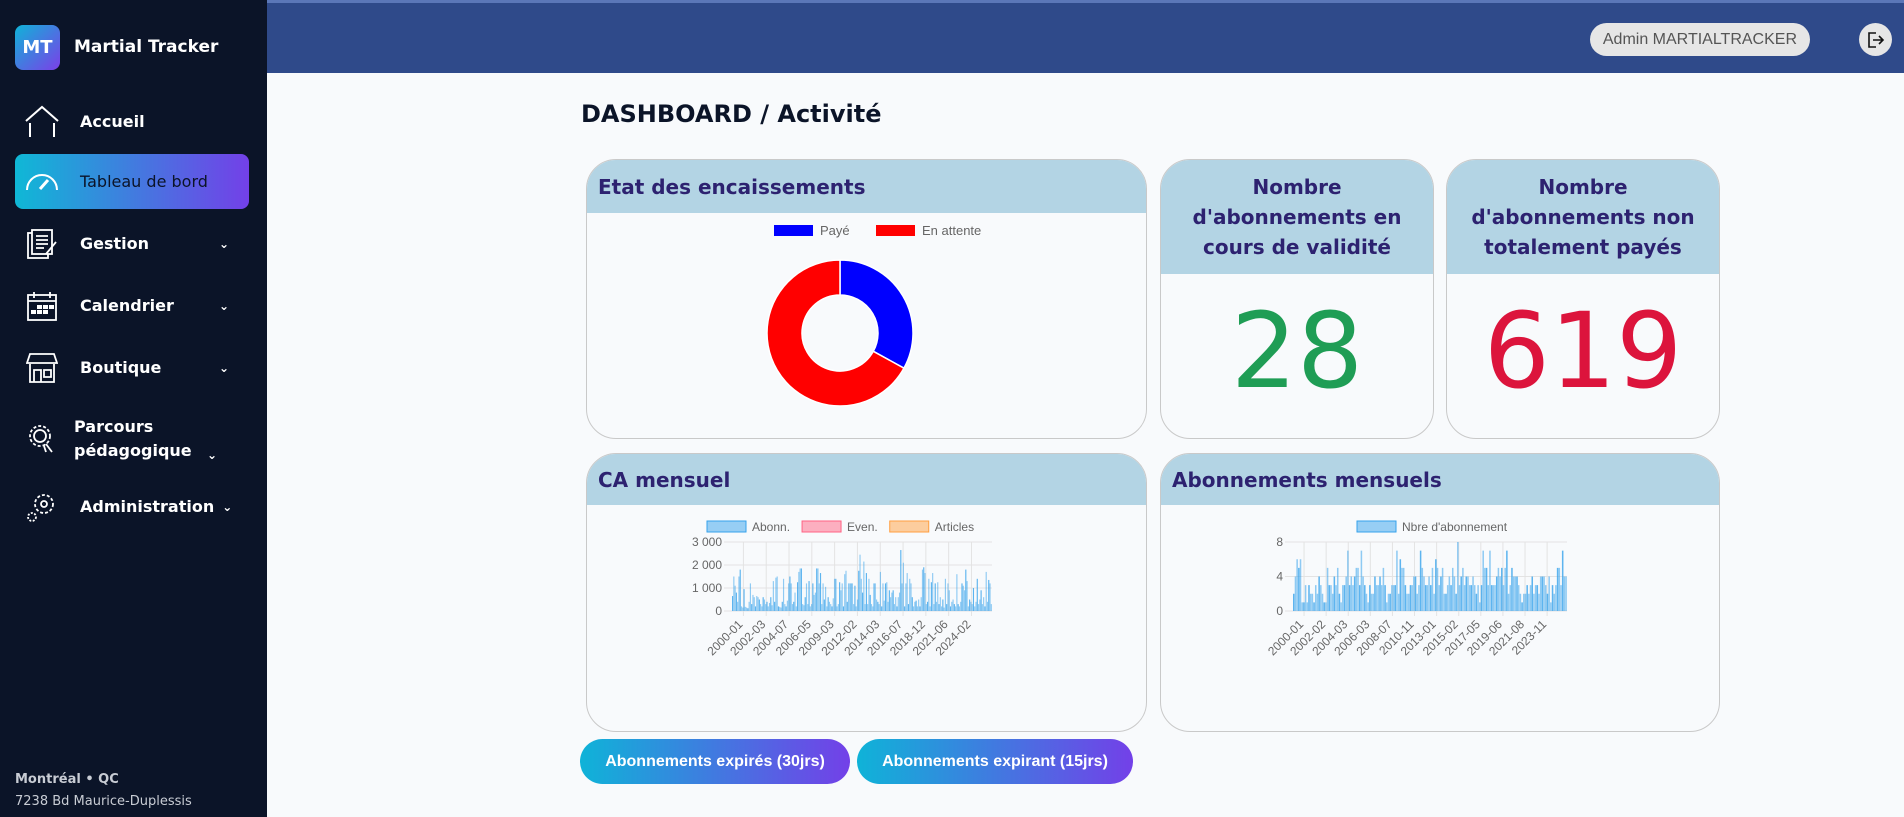 This screenshot has height=817, width=1904. What do you see at coordinates (995, 761) in the screenshot?
I see `expiring-subscriptions-button: Abonnements expirant (15jrs)` at bounding box center [995, 761].